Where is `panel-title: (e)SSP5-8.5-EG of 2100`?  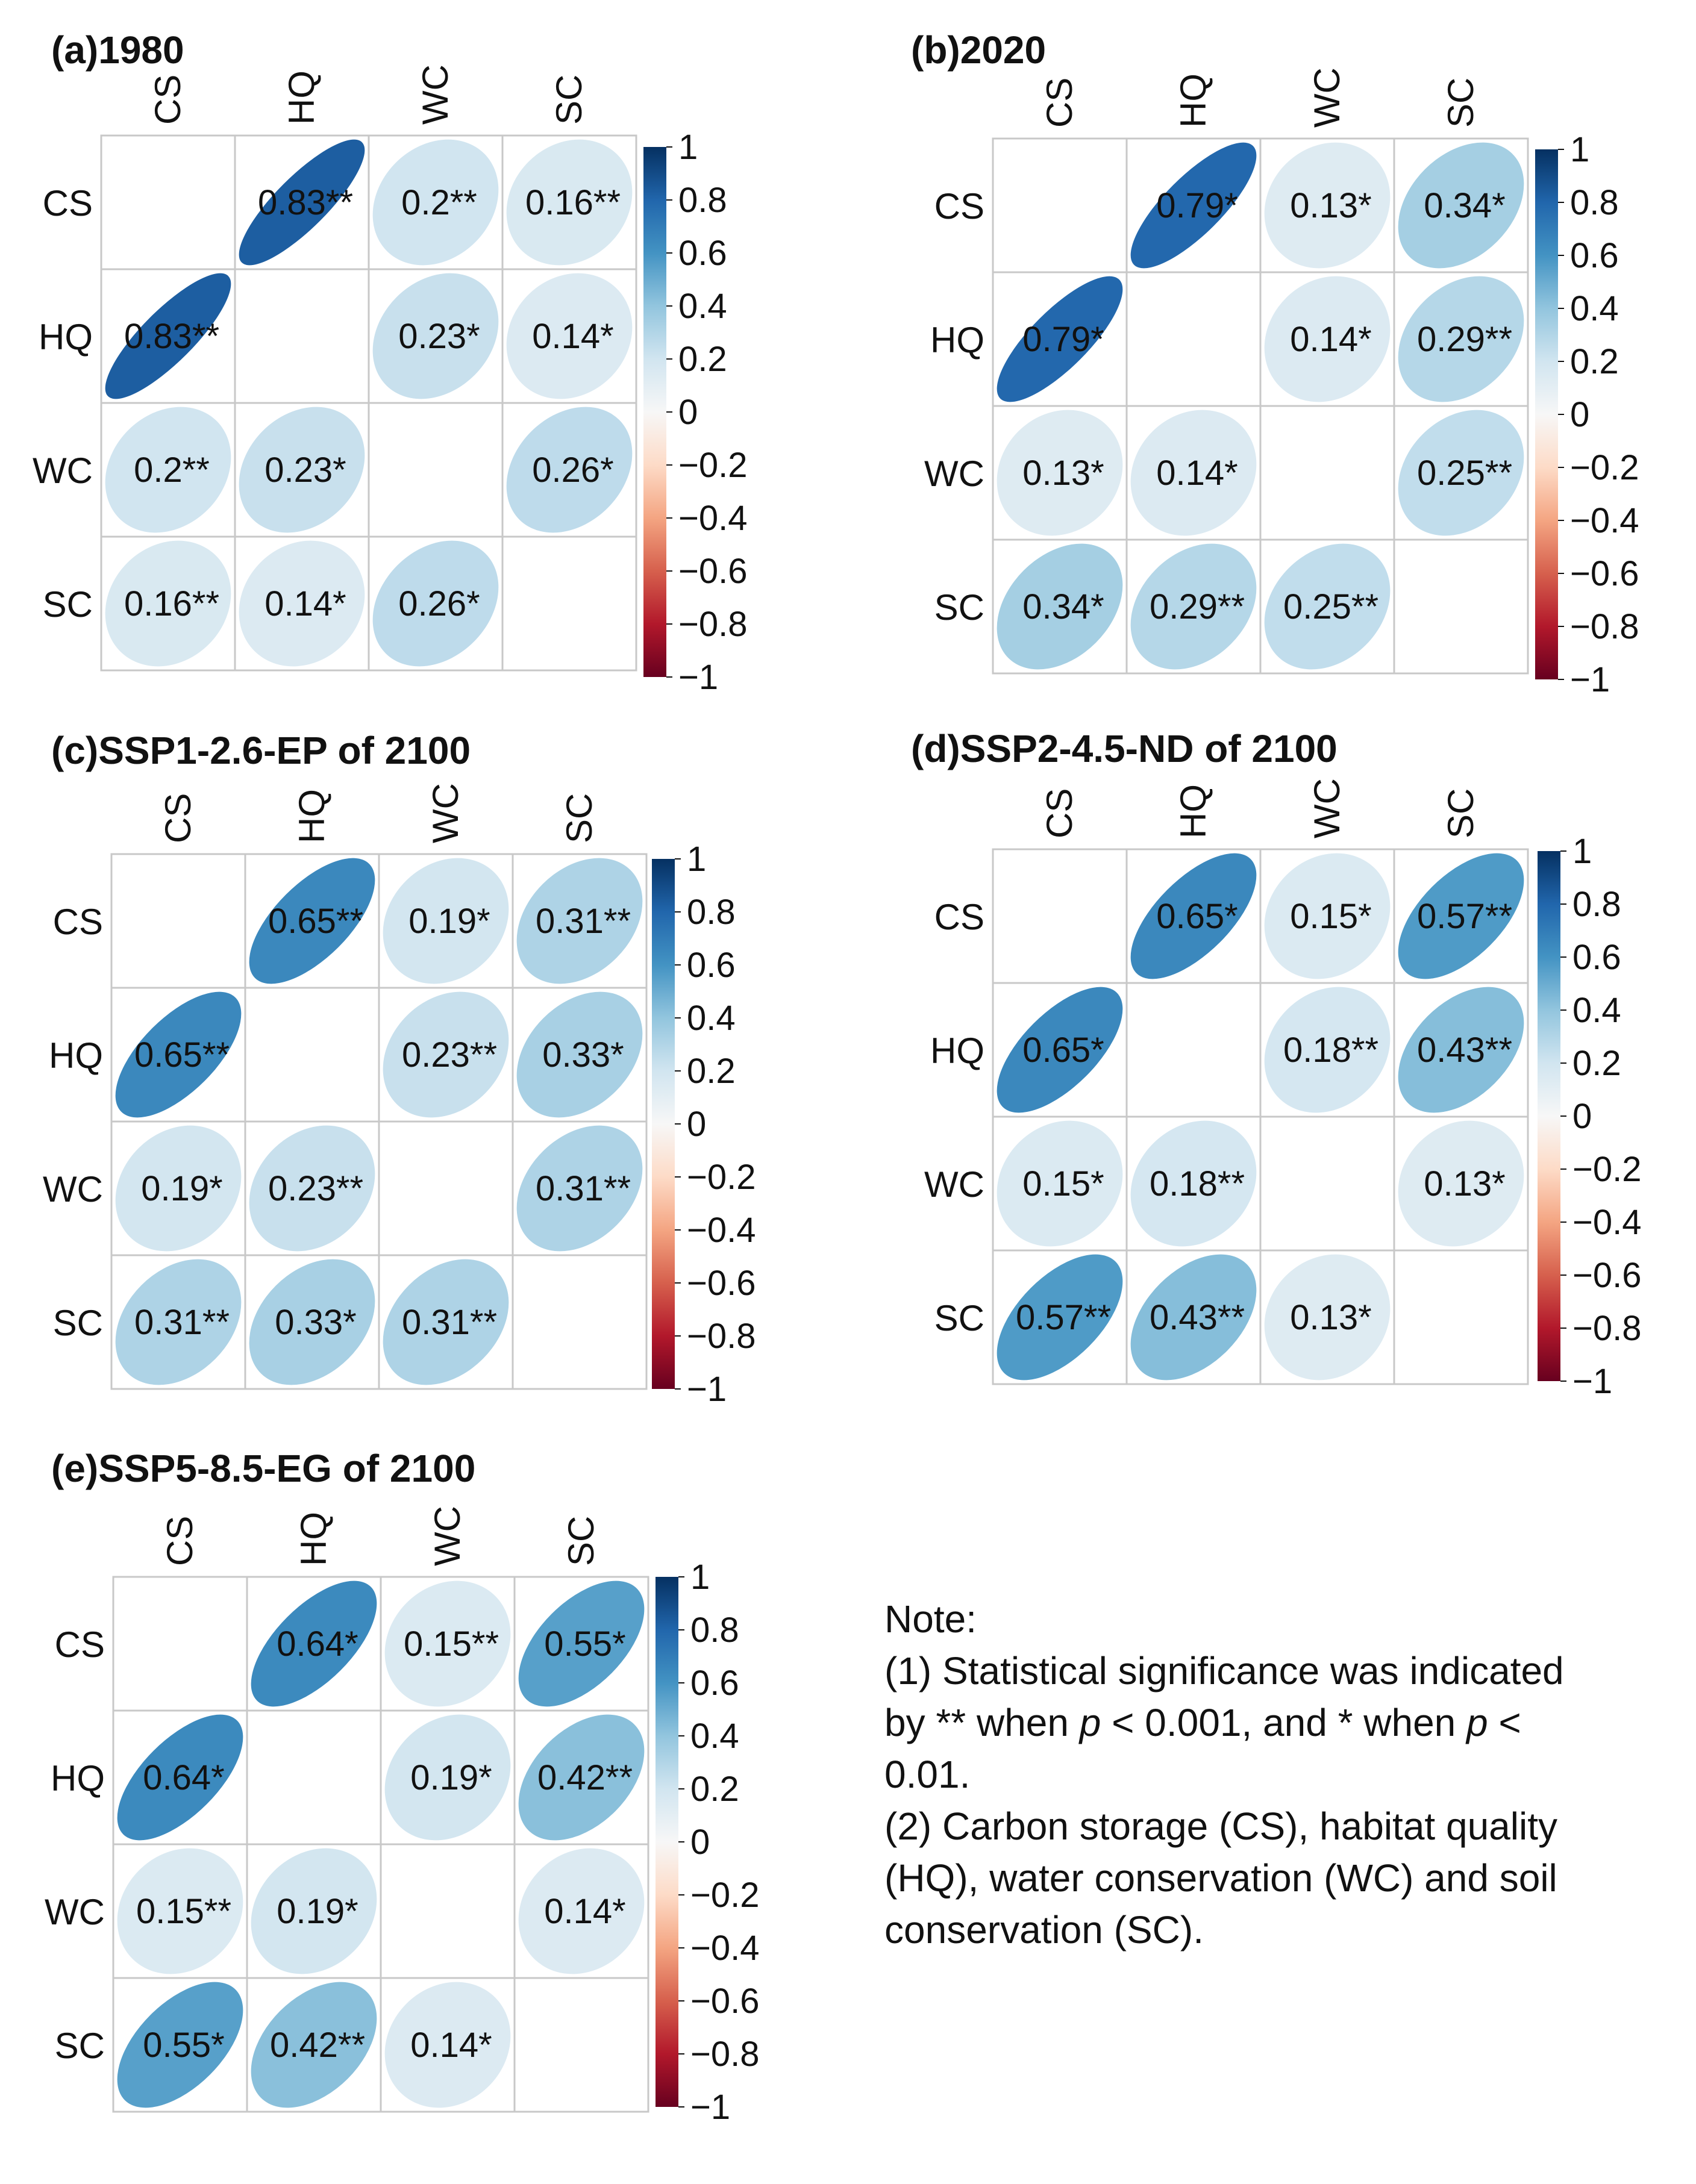 panel-title: (e)SSP5-8.5-EG of 2100 is located at coordinates (263, 1468).